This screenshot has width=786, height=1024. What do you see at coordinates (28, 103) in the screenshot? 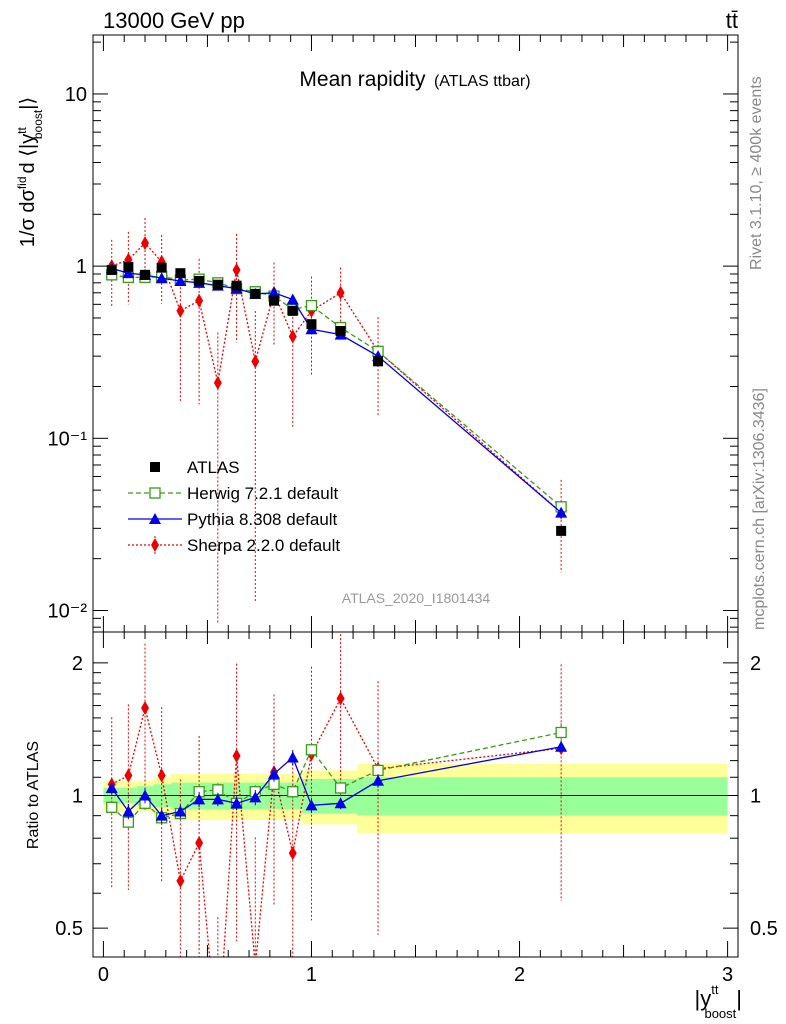
I see `main-ylabel-den-end: |⟩` at bounding box center [28, 103].